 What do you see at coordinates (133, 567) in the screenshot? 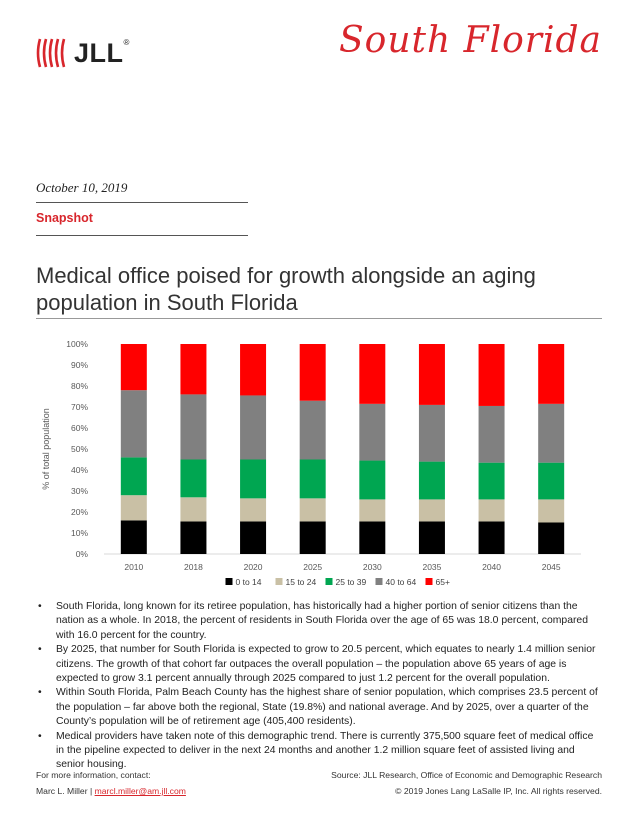
I see `x-tick-label: 2010` at bounding box center [133, 567].